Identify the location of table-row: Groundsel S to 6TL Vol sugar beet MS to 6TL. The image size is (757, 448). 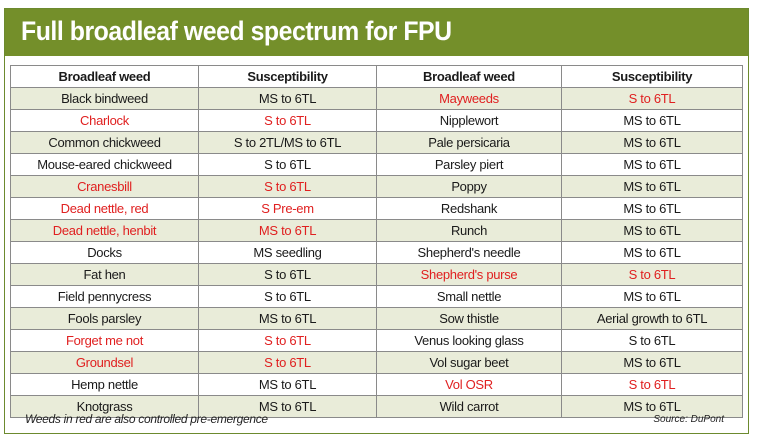
(376, 362).